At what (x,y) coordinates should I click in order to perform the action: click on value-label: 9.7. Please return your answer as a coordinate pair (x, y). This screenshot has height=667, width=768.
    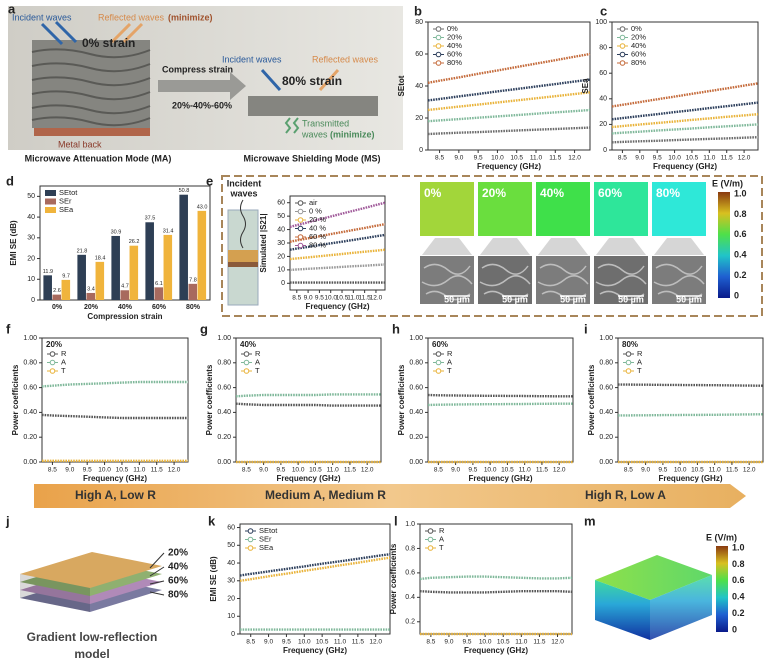
    Looking at the image, I should click on (66, 276).